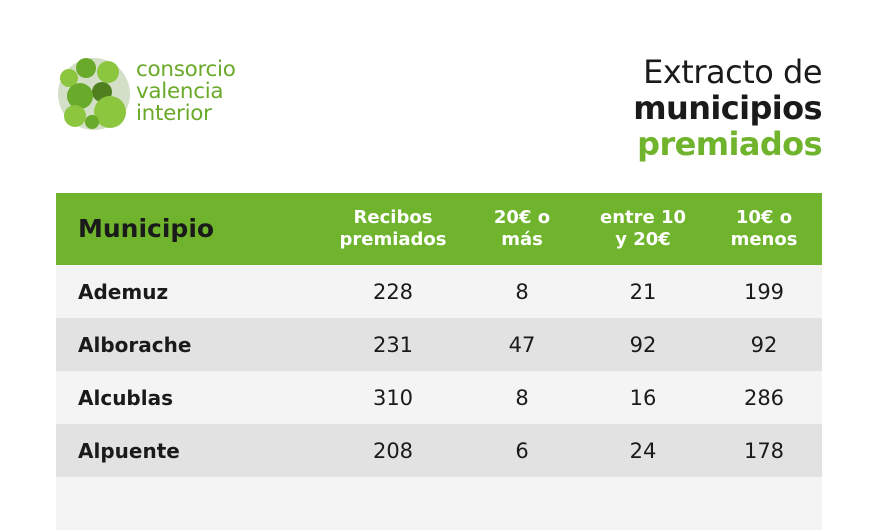 The height and width of the screenshot is (530, 880). What do you see at coordinates (393, 450) in the screenshot?
I see `cell-recibos: 208` at bounding box center [393, 450].